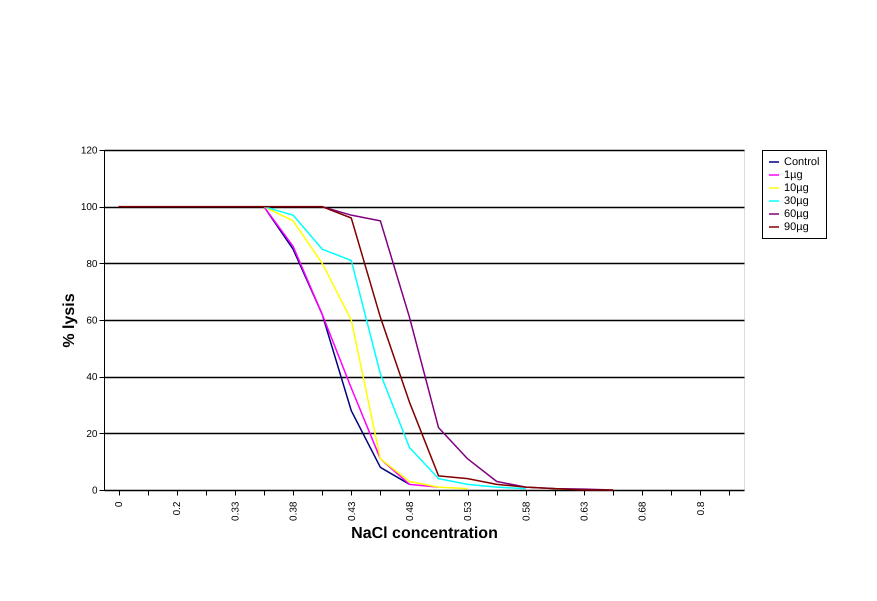 This screenshot has height=601, width=877. Describe the element at coordinates (793, 175) in the screenshot. I see `legend-label: 1µg` at that location.